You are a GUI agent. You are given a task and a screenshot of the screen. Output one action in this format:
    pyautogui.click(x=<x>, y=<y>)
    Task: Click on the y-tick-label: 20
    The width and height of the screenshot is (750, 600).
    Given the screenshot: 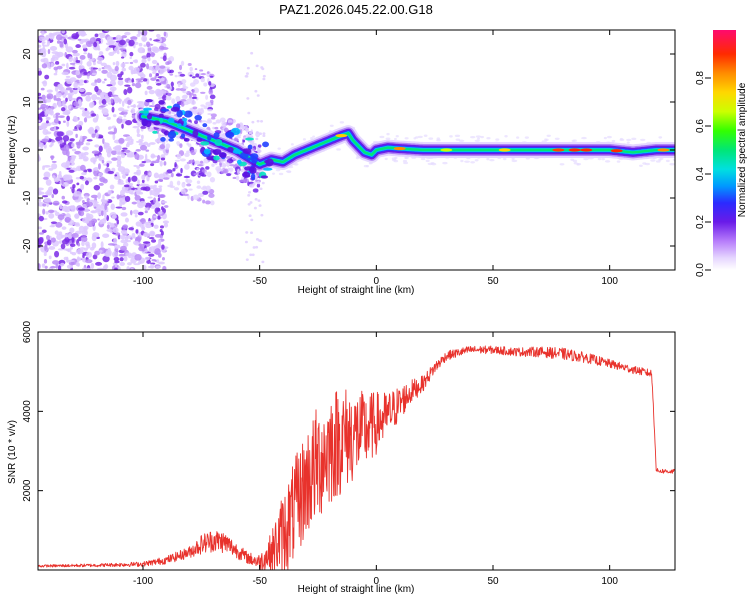 What is the action you would take?
    pyautogui.click(x=27, y=54)
    